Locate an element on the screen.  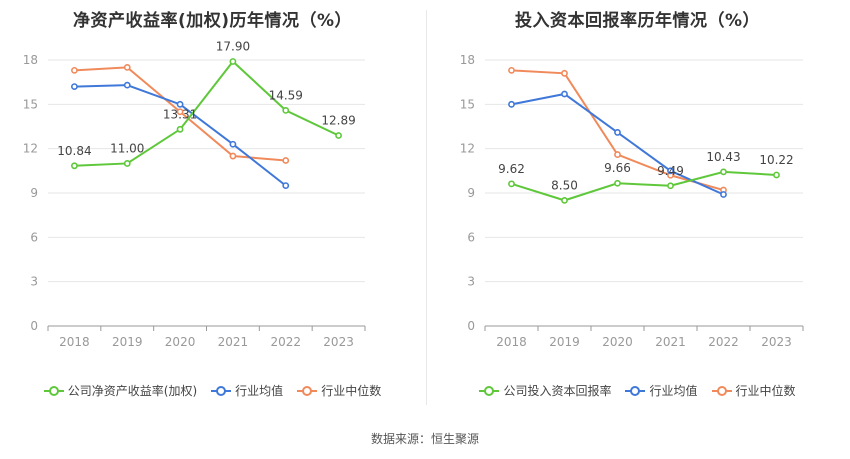
legend-label: 公司净资产收益率(加权) is located at coordinates (132, 391).